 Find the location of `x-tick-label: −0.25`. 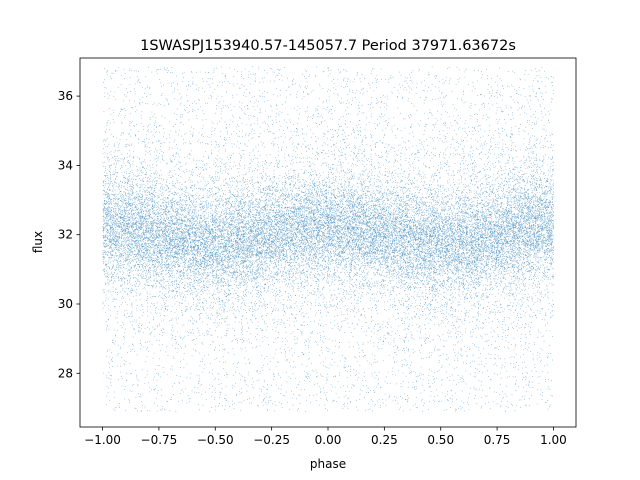

x-tick-label: −0.25 is located at coordinates (271, 440).